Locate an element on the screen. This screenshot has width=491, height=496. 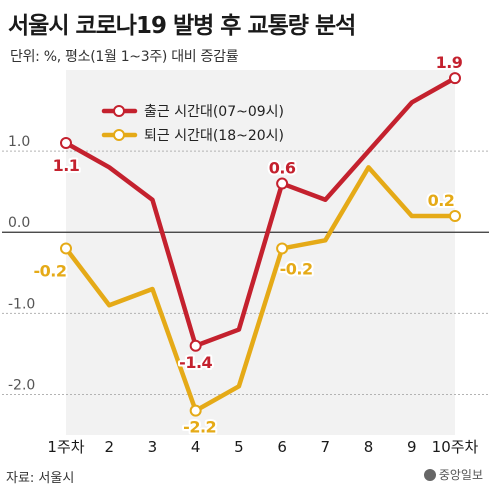
y-tick-label: -1.0 is located at coordinates (21, 304).